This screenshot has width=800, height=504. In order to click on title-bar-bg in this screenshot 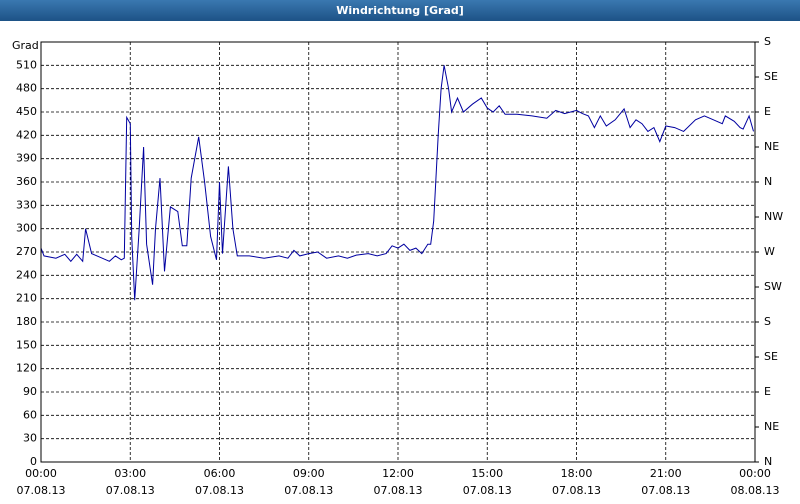, I will do `click(400, 10)`.